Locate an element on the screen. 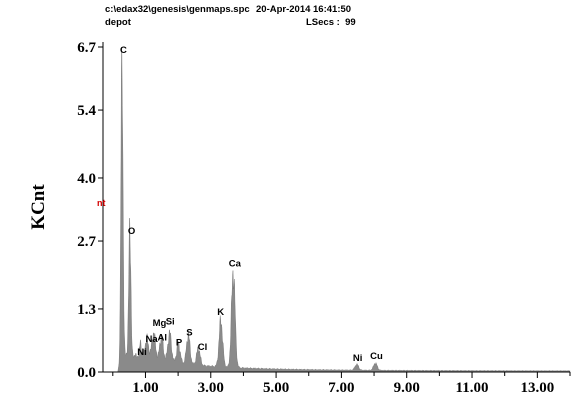 Image resolution: width=572 pixels, height=400 pixels. peak-label: Al is located at coordinates (163, 337).